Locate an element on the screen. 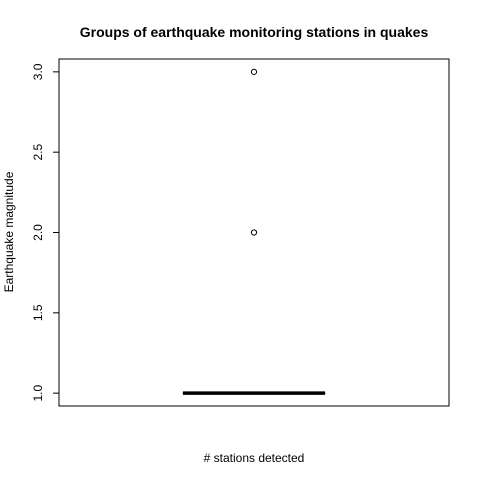  y-tick-label: 2.5 is located at coordinates (38, 152).